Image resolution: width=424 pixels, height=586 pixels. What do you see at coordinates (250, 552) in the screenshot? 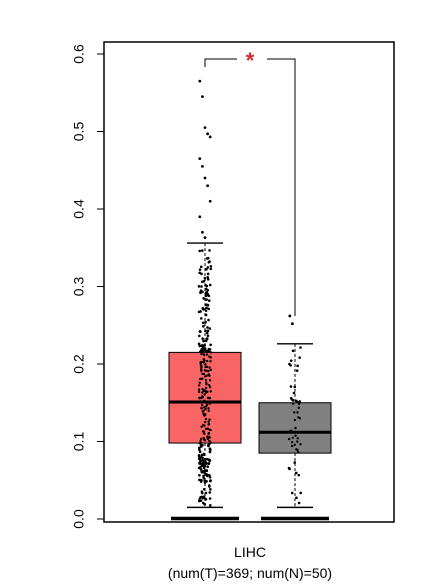
I see `category-label: LIHC` at bounding box center [250, 552].